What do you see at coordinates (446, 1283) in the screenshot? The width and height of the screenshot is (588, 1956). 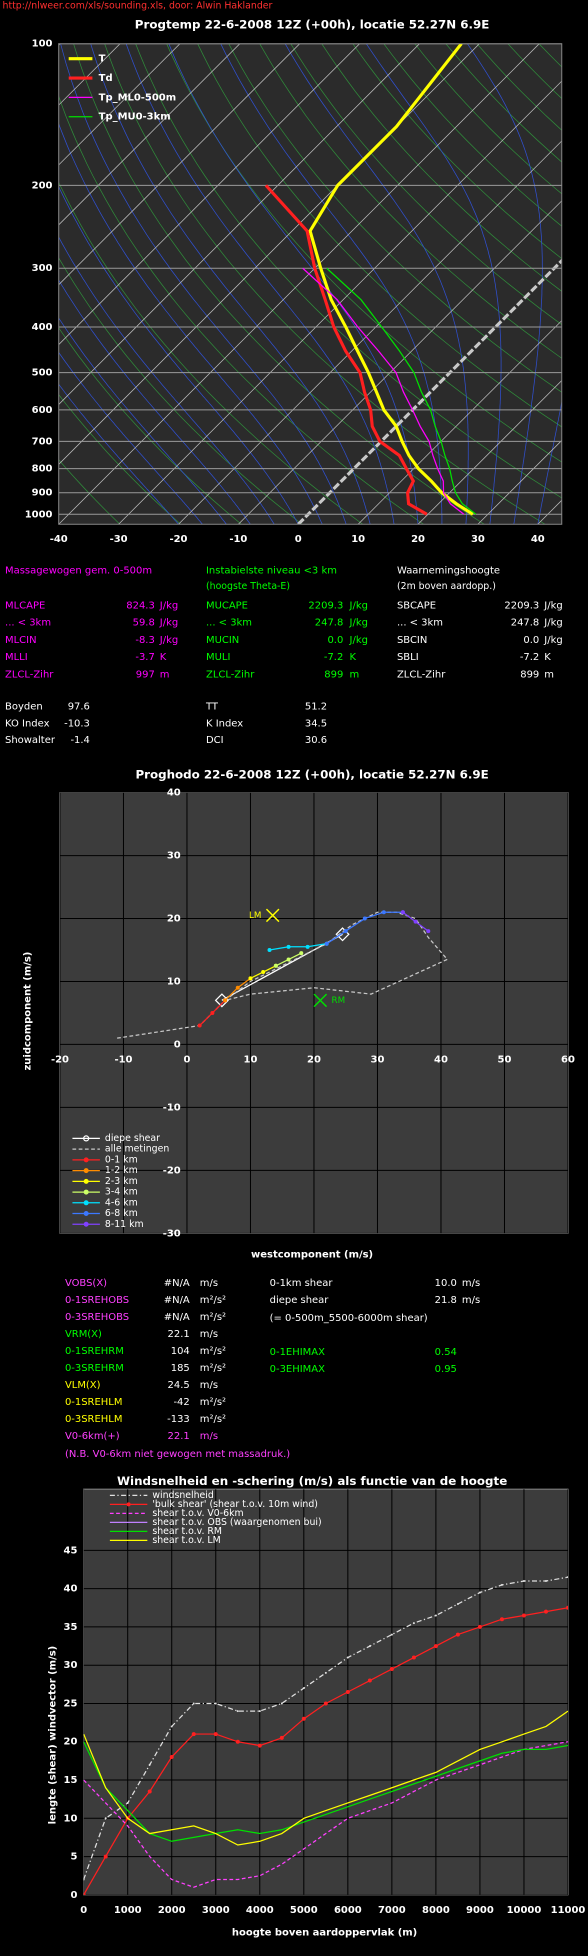 I see `shear-value: 10.0` at bounding box center [446, 1283].